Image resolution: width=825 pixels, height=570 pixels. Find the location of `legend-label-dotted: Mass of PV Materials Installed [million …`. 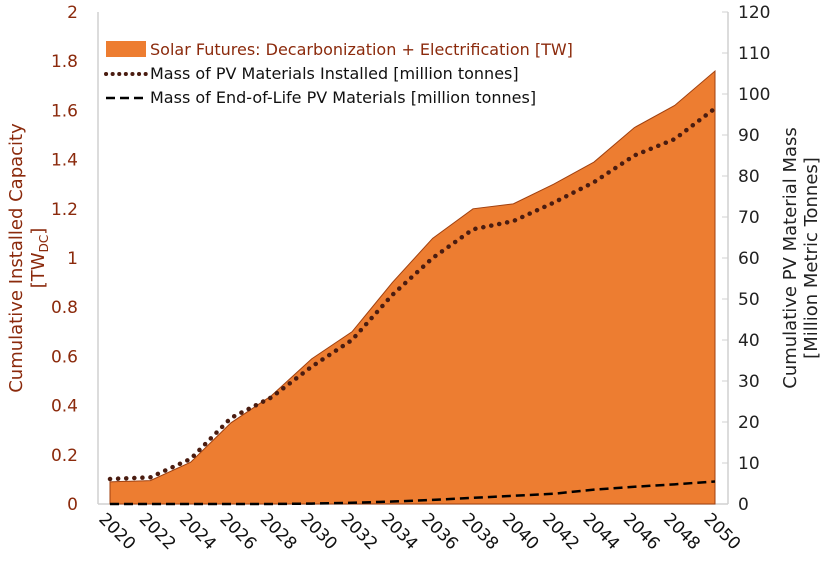

legend-label-dotted: Mass of PV Materials Installed [million … is located at coordinates (334, 73).